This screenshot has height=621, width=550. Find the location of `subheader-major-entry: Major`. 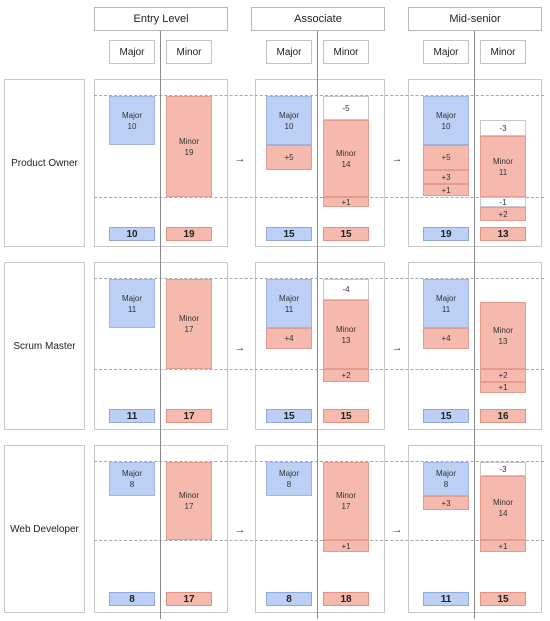

subheader-major-entry: Major is located at coordinates (132, 52).